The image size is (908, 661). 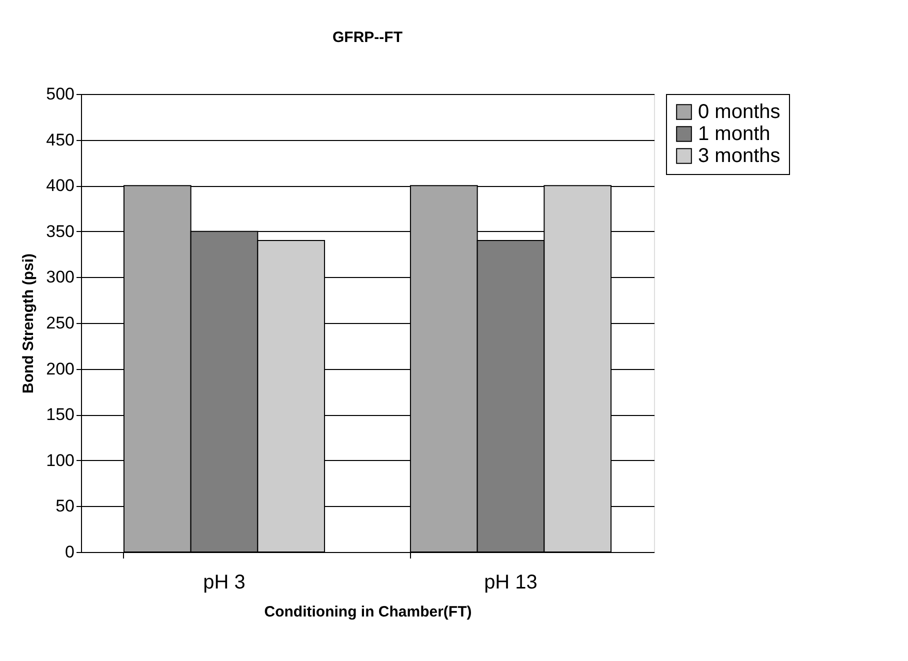 What do you see at coordinates (60, 368) in the screenshot?
I see `y-tick-label: 200` at bounding box center [60, 368].